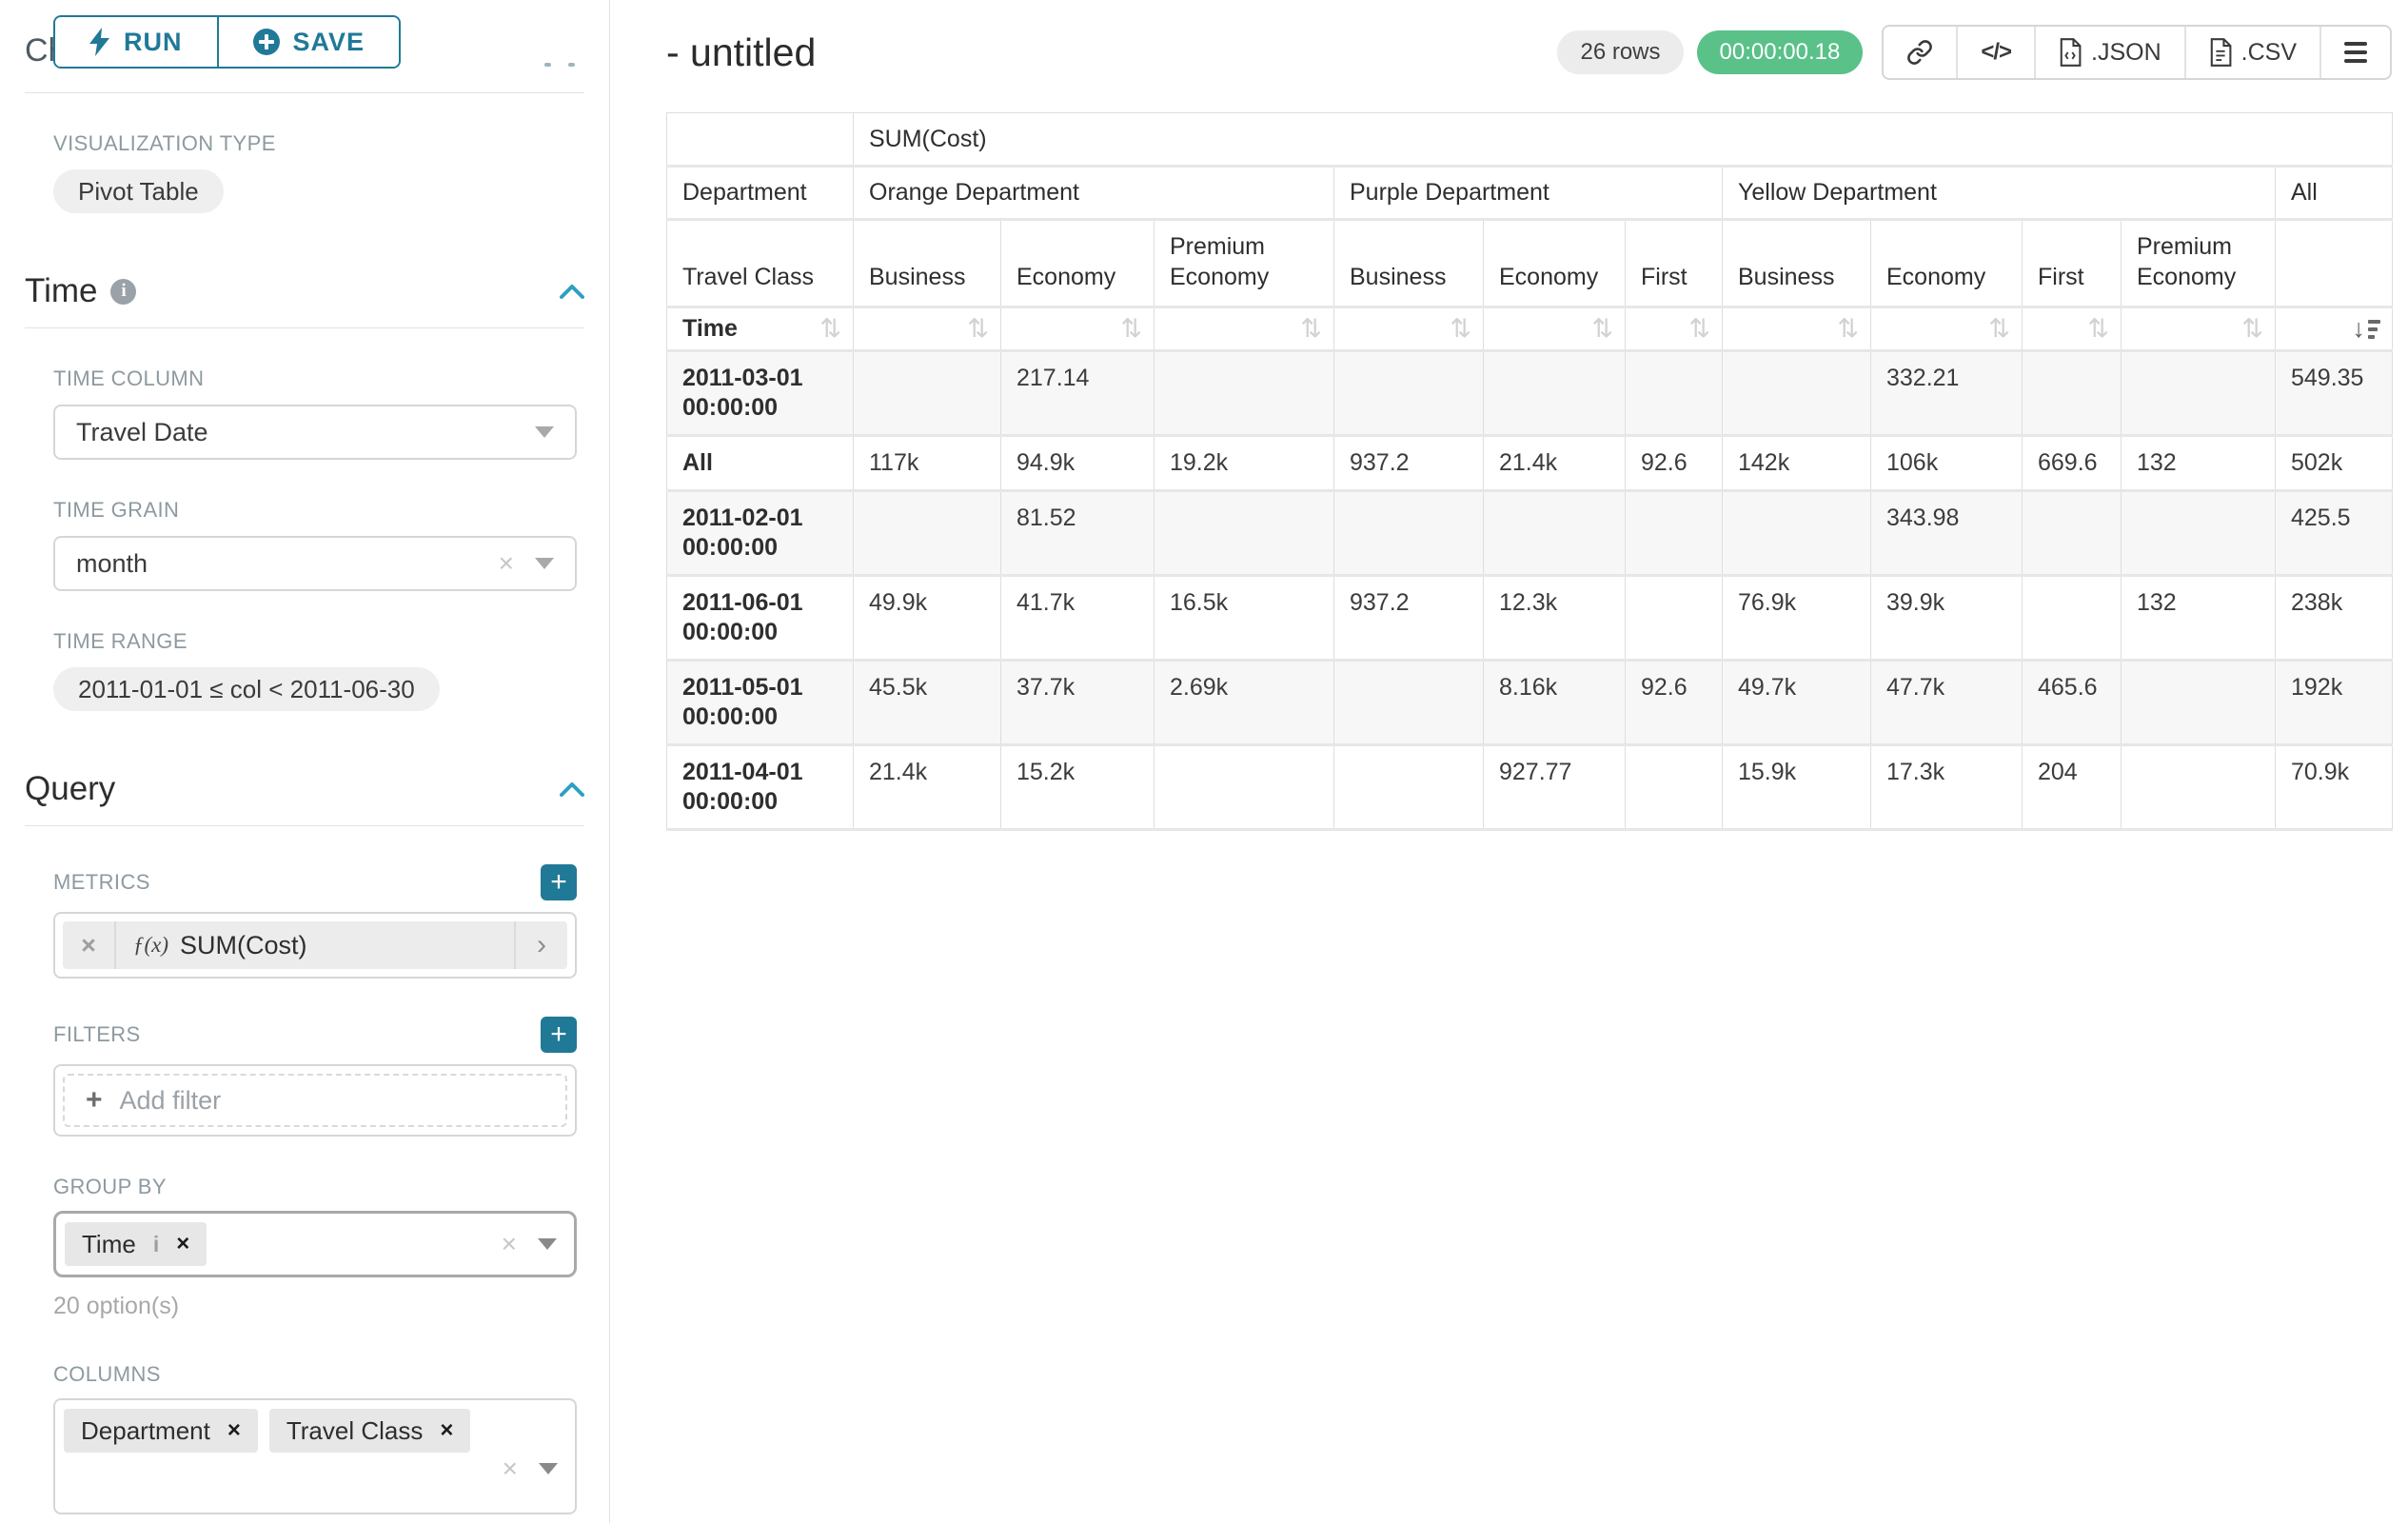 This screenshot has width=2408, height=1523. I want to click on columns-tag: Travel Class ×, so click(369, 1431).